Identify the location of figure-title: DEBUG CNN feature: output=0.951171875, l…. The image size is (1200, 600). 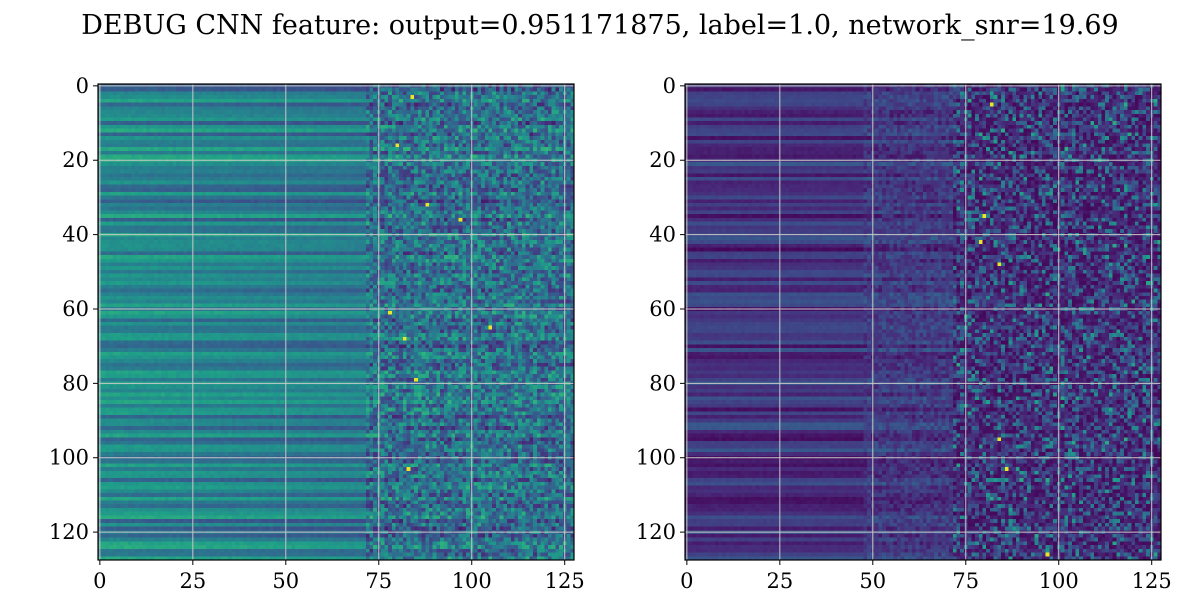
(600, 25).